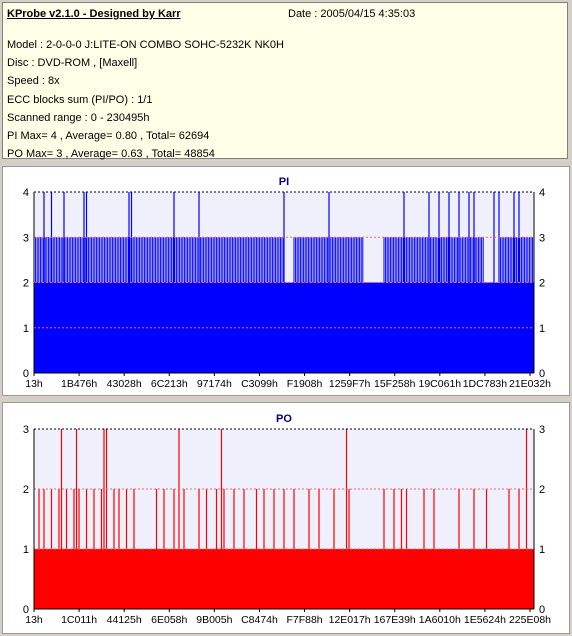  I want to click on po-x-tick-label: 225E08h, so click(530, 620).